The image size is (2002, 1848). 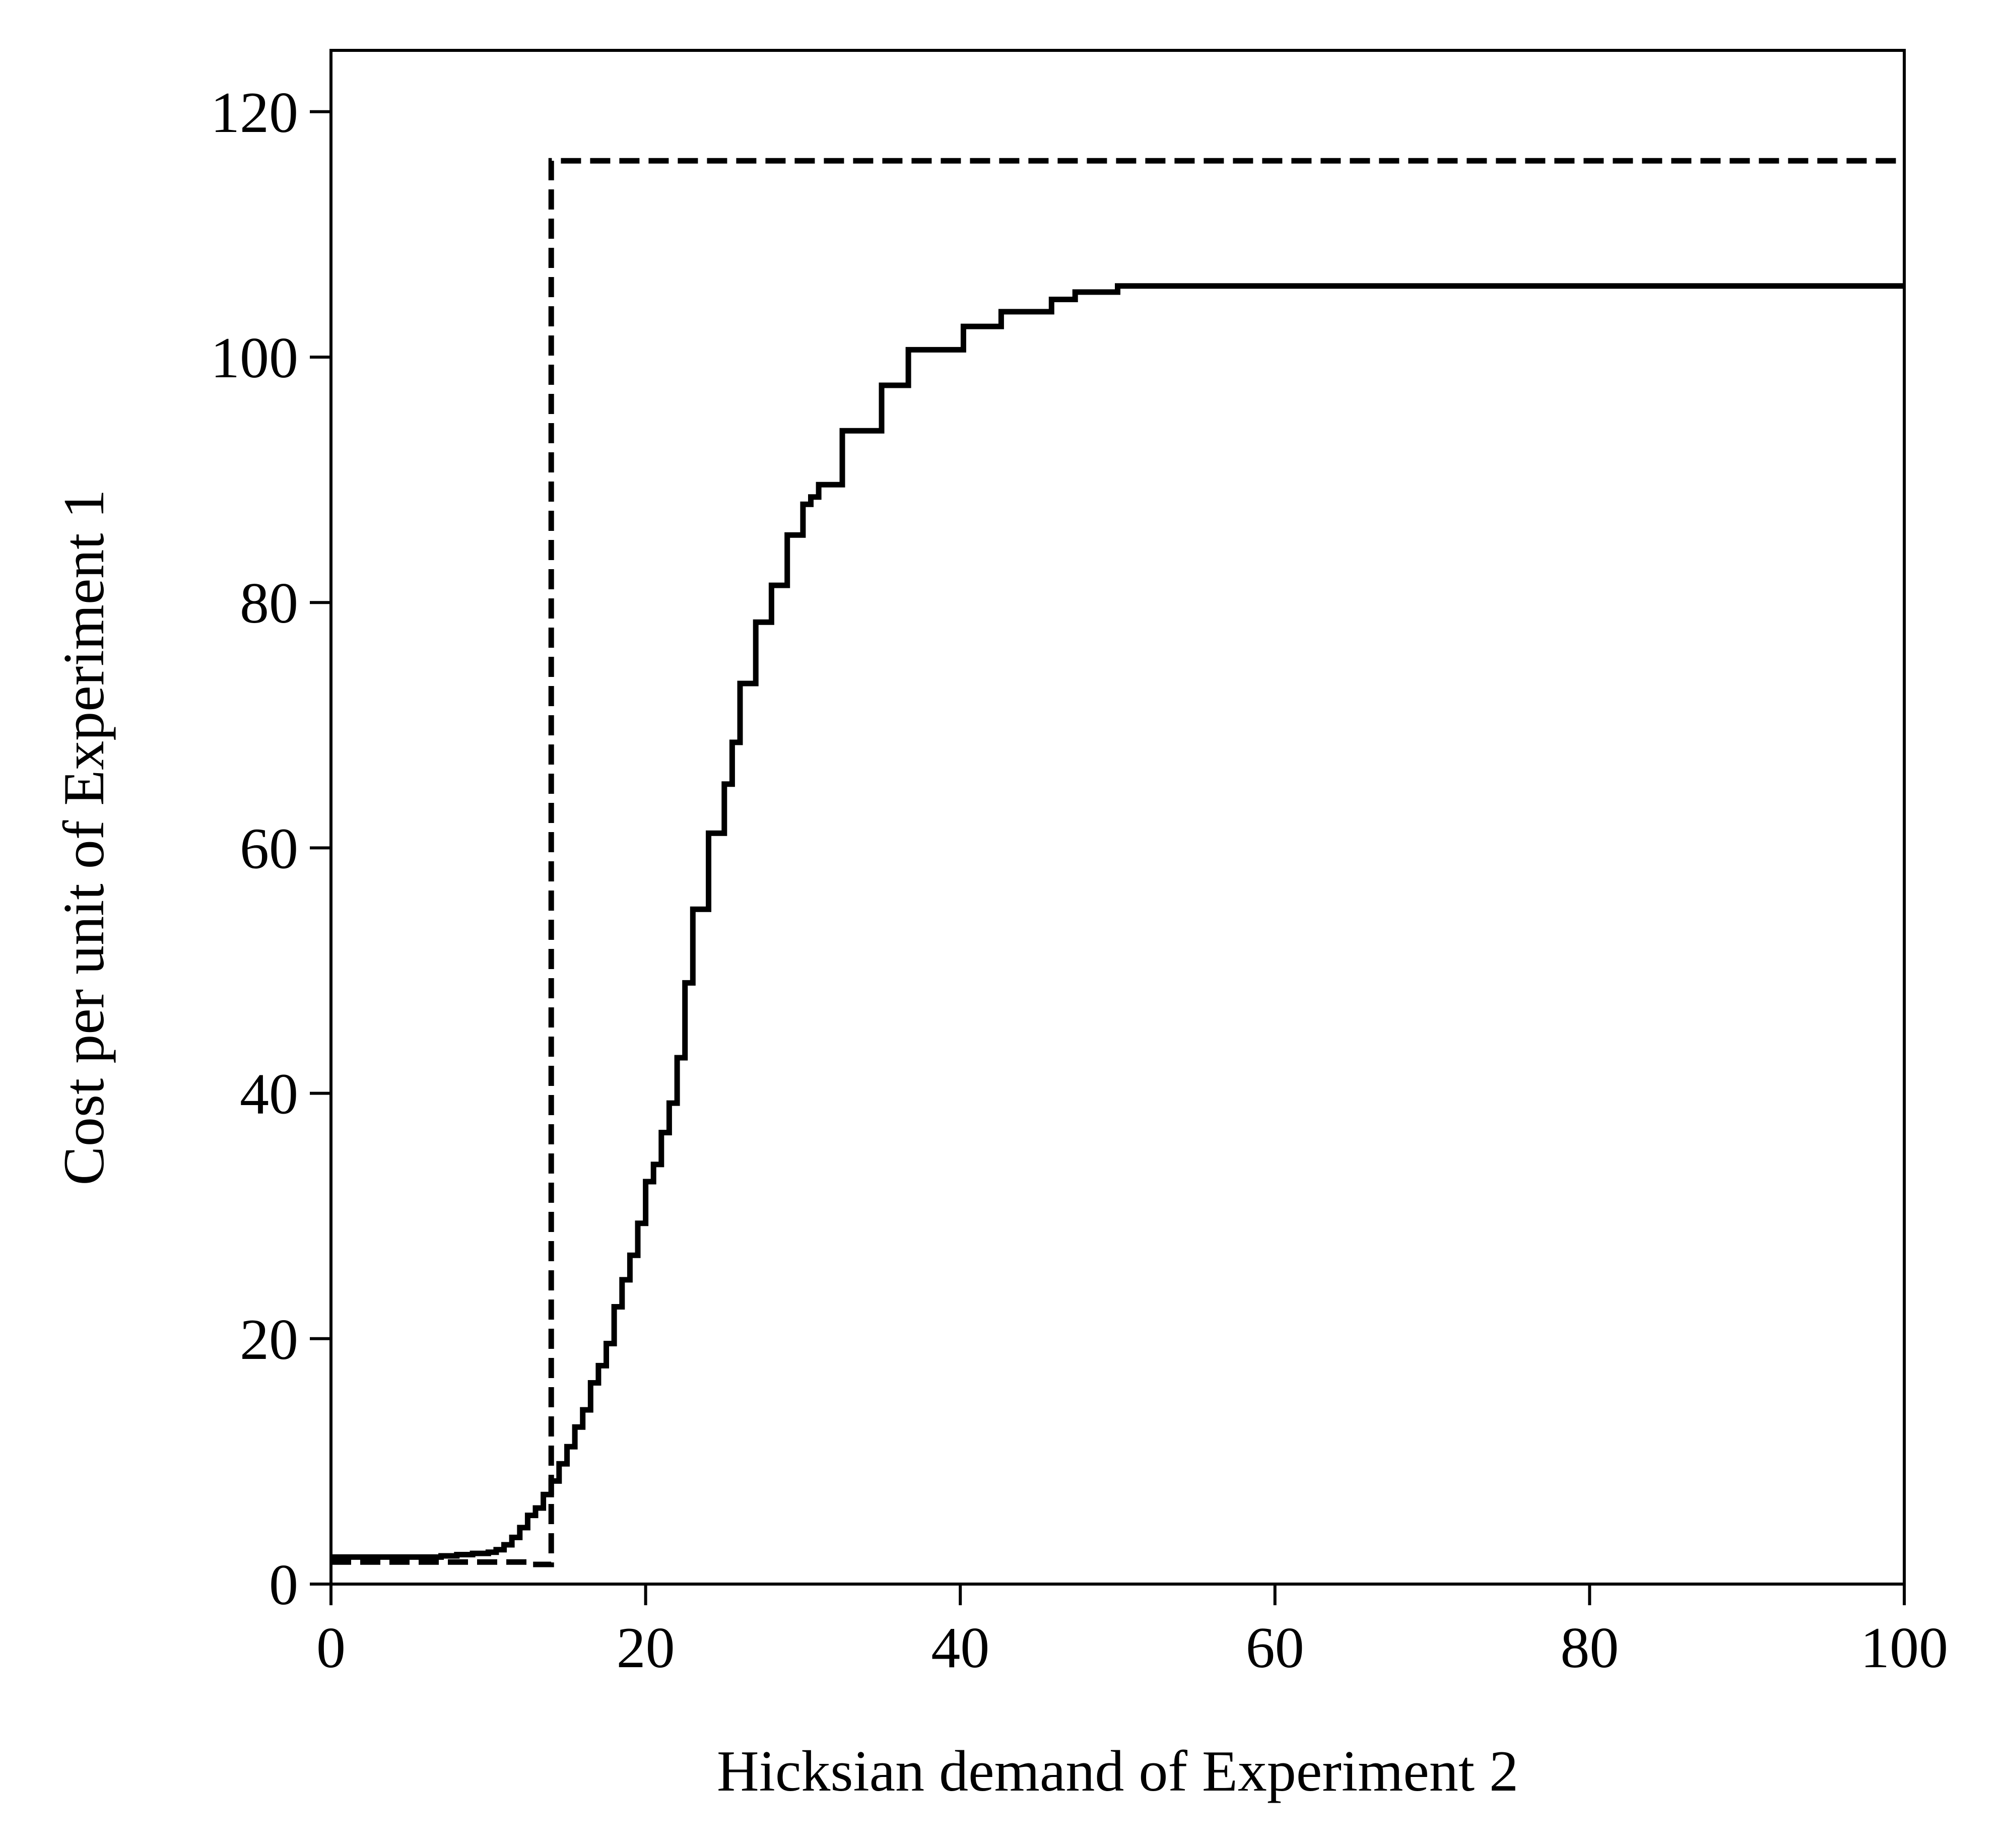 What do you see at coordinates (1589, 1648) in the screenshot?
I see `x-tick-label: 80` at bounding box center [1589, 1648].